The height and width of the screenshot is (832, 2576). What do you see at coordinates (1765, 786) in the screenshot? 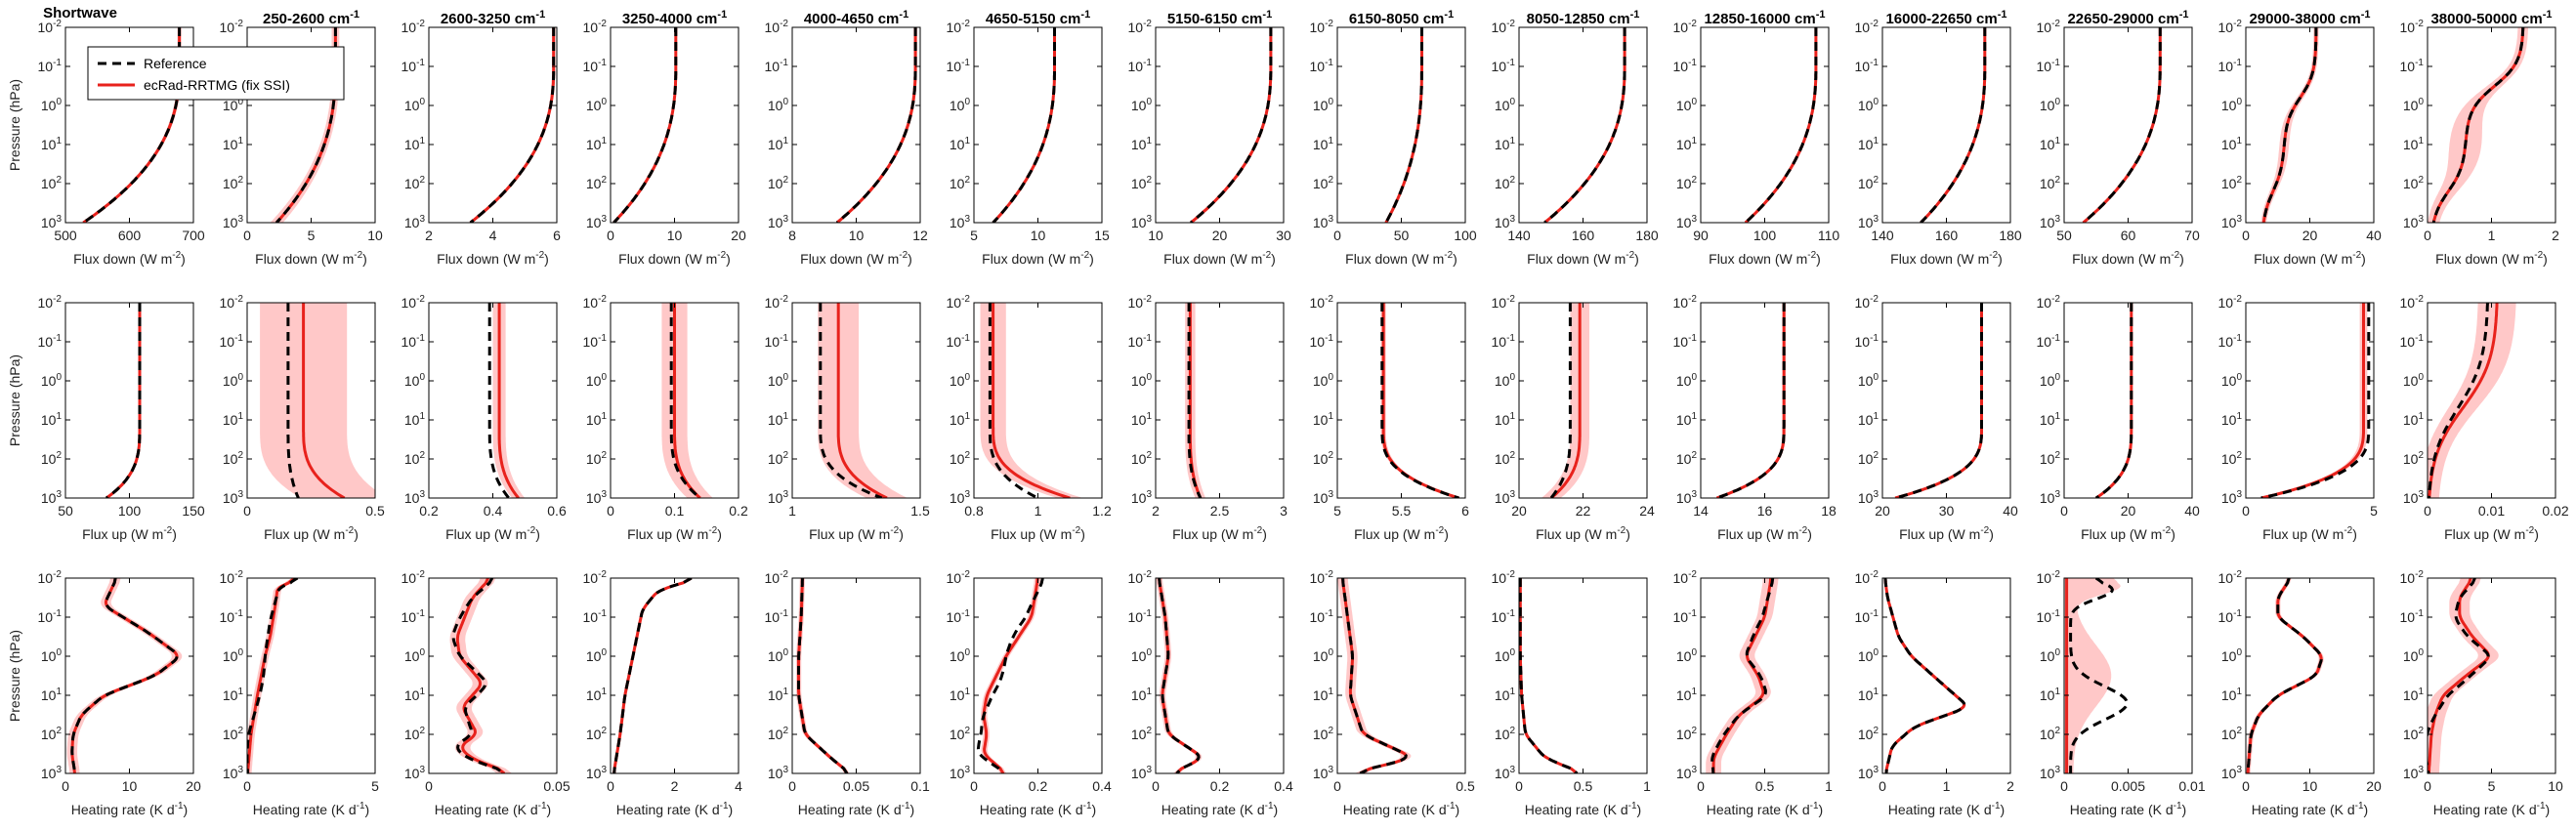
I see `x-tick-label: 0.5` at bounding box center [1765, 786].